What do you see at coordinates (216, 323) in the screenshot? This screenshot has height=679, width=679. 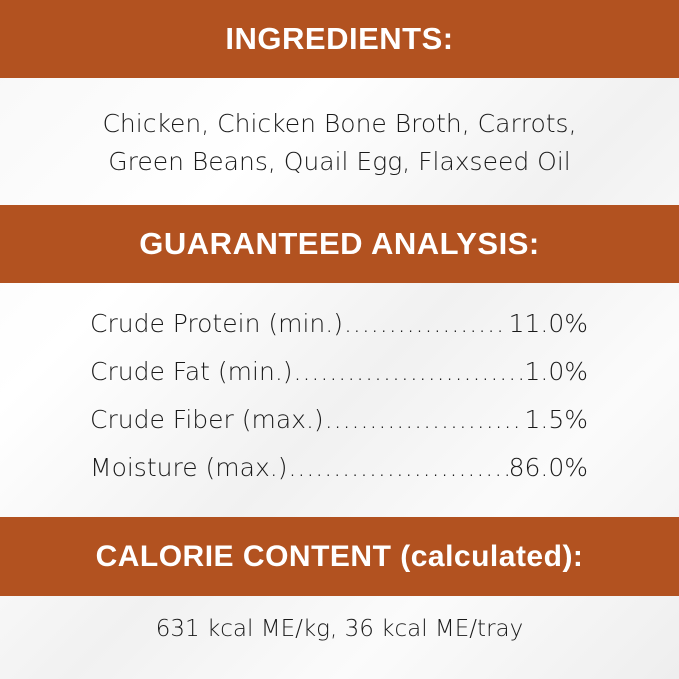 I see `analysis-label: Crude Protein (min.)` at bounding box center [216, 323].